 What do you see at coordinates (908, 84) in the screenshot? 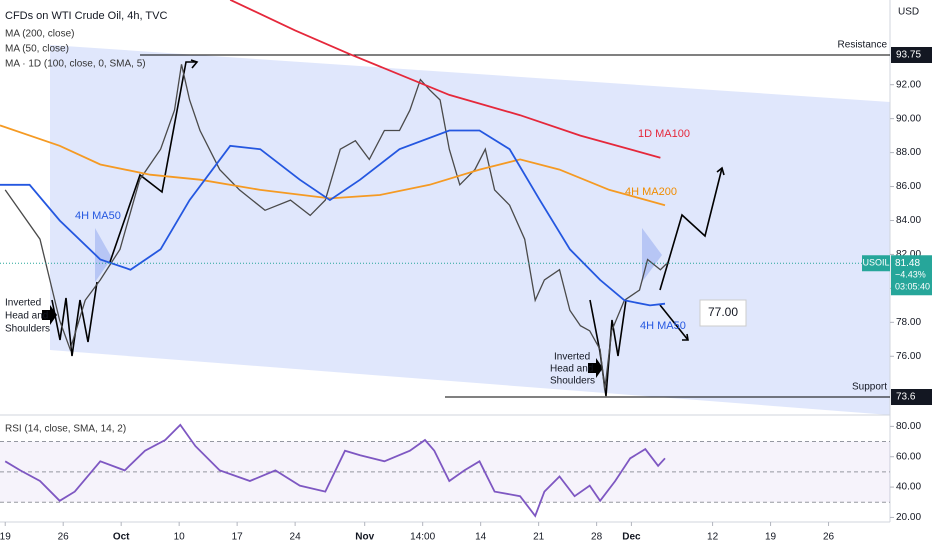
I see `y-tick-label: 92.00` at bounding box center [908, 84].